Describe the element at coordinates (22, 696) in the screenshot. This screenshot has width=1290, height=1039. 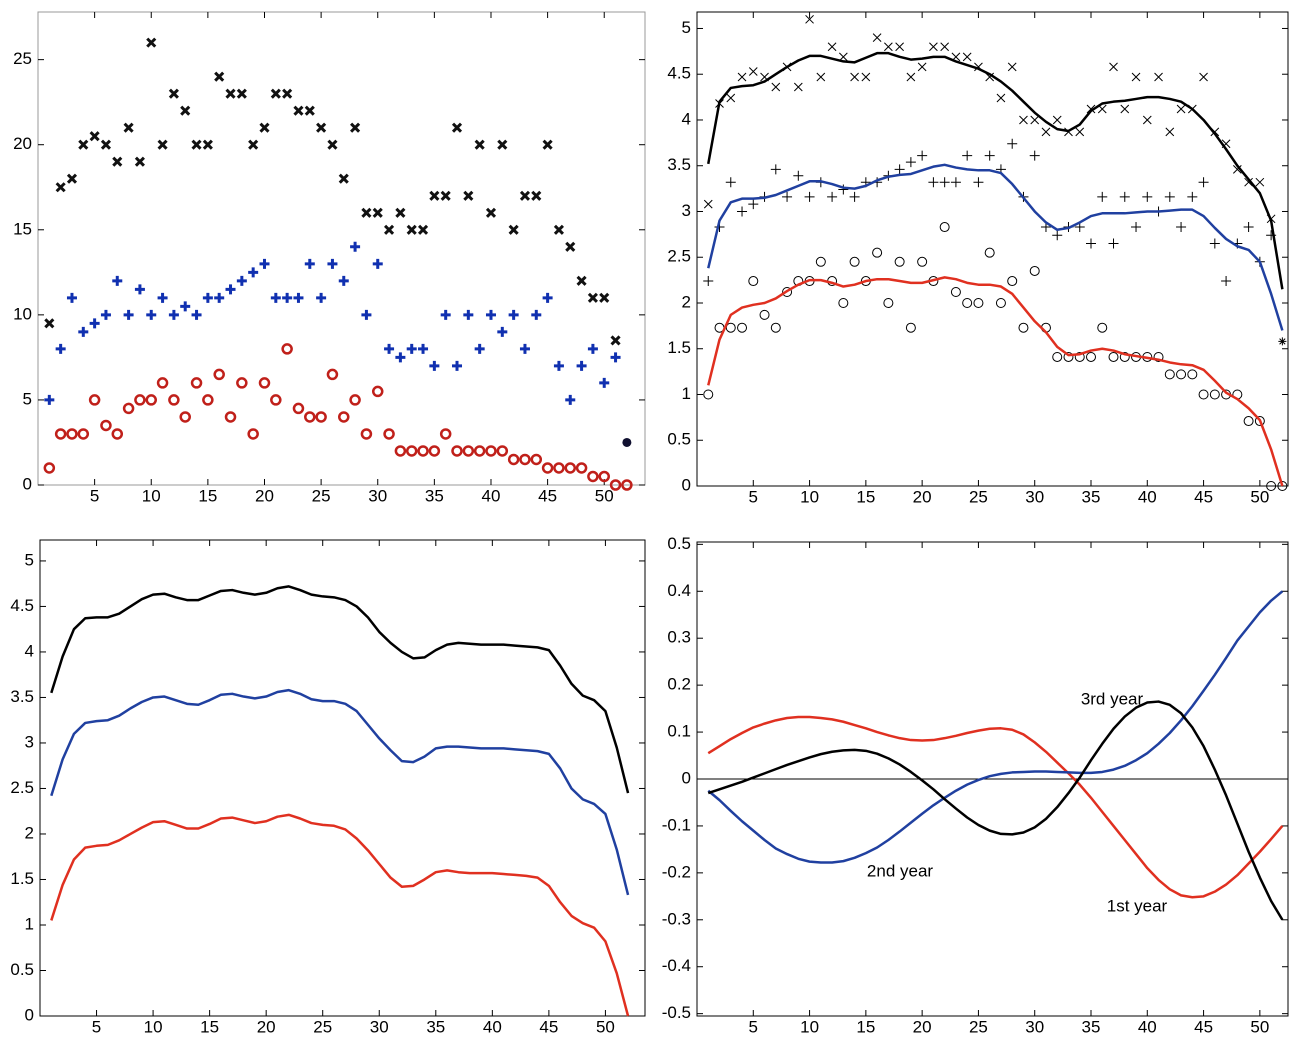
I see `y-tick-label: 3.5` at that location.